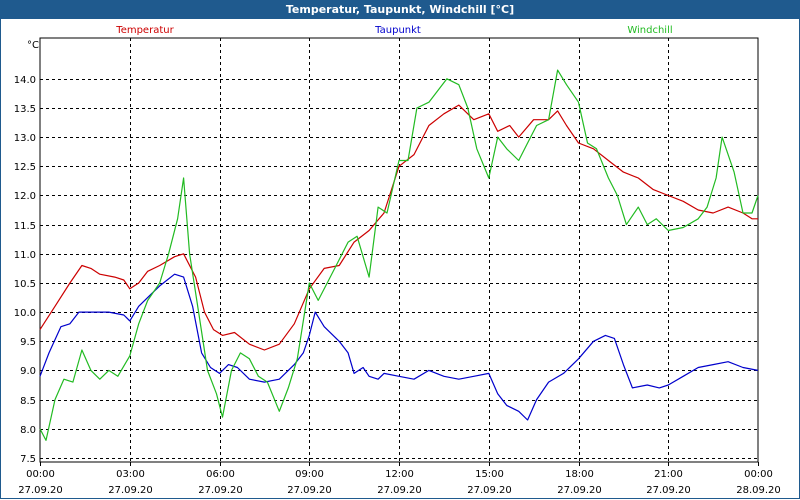  What do you see at coordinates (309, 474) in the screenshot?
I see `x-tick-time: 09:00` at bounding box center [309, 474].